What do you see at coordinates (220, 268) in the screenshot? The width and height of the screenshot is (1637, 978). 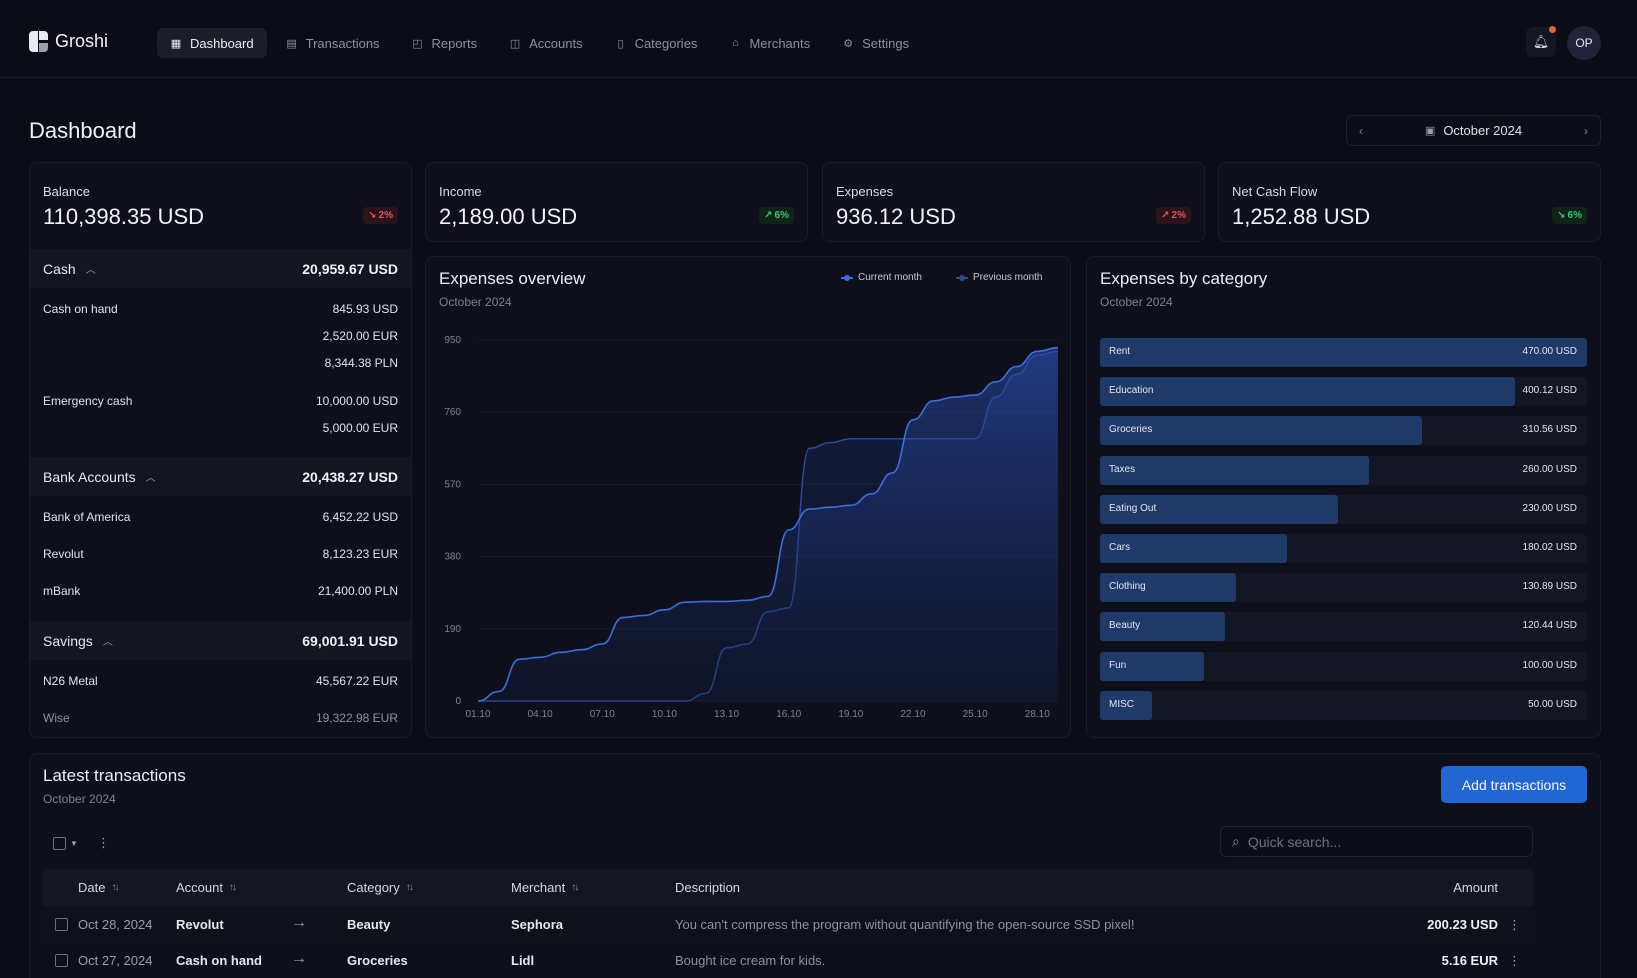 I see `accounts-section-cash: Cash ︿ 20,959.67 USD` at bounding box center [220, 268].